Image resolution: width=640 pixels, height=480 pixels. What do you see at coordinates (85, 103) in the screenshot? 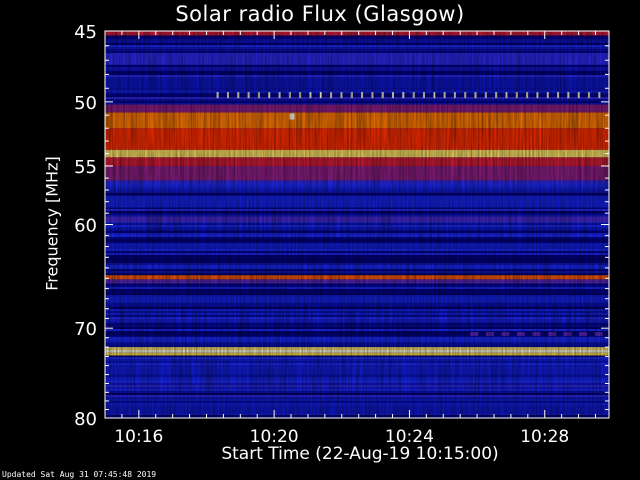
I see `y-tick-label: 50` at bounding box center [85, 103].